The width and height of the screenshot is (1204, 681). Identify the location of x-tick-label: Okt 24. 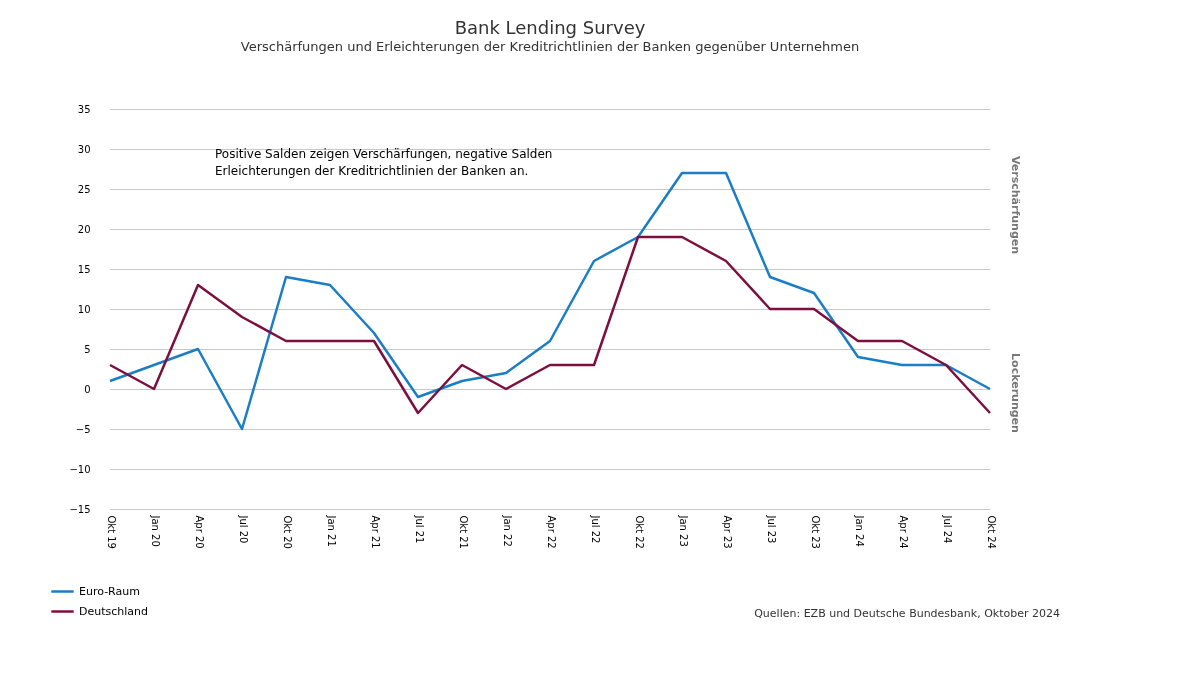
(991, 532).